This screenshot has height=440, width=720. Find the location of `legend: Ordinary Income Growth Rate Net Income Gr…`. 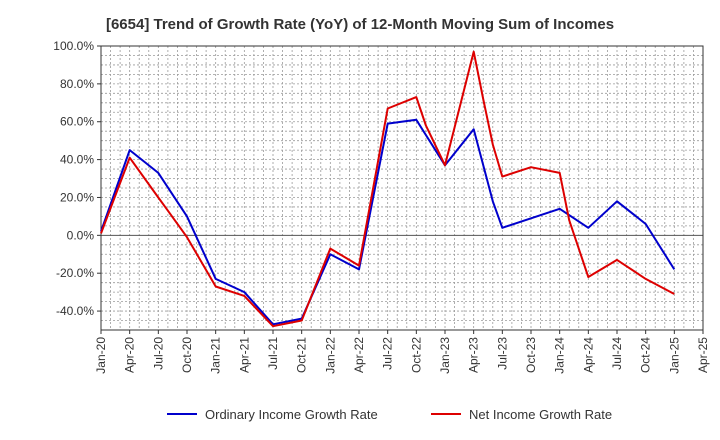

legend: Ordinary Income Growth Rate Net Income Gr… is located at coordinates (389, 414).